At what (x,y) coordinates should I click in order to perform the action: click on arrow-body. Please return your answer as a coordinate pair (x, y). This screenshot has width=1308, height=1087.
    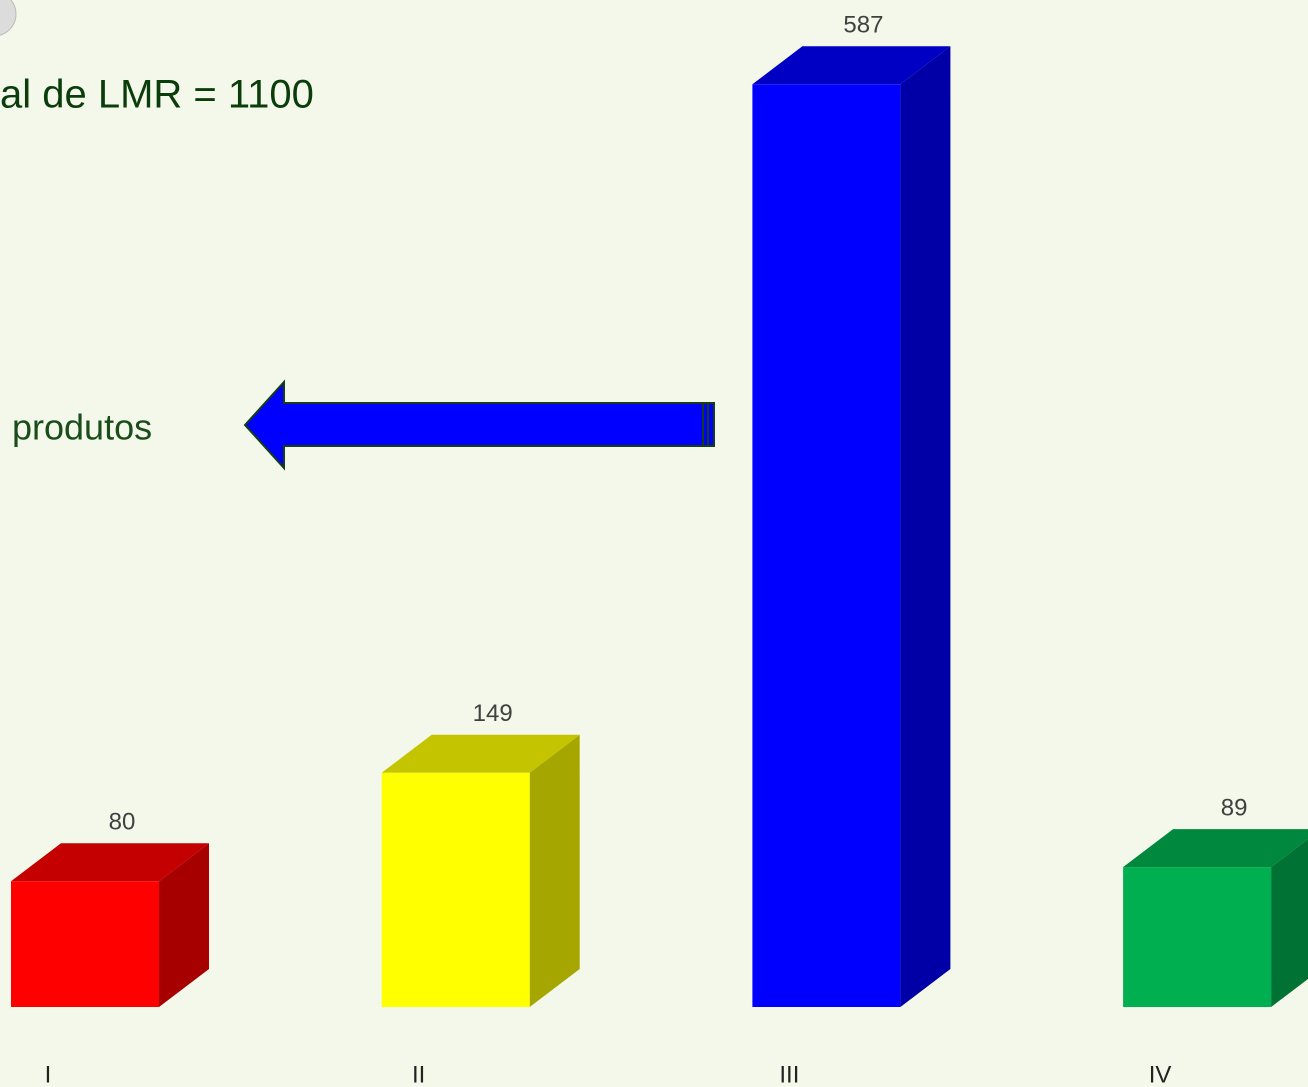
    Looking at the image, I should click on (479, 425).